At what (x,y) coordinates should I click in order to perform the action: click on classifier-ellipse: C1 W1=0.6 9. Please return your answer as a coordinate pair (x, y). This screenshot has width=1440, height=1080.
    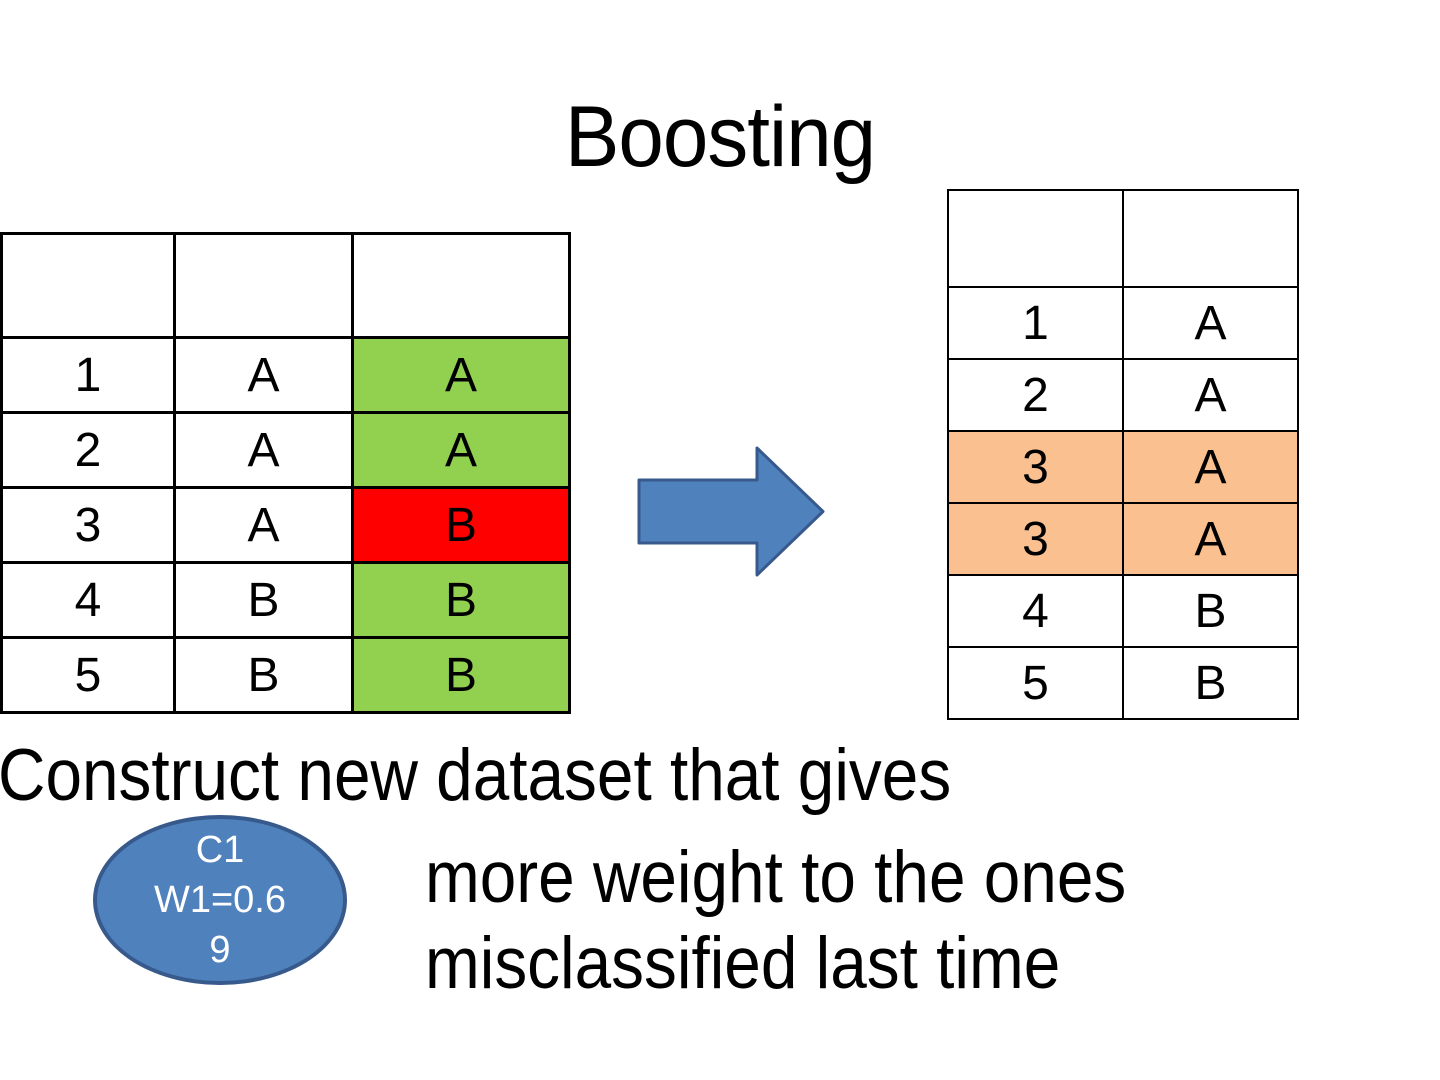
    Looking at the image, I should click on (220, 900).